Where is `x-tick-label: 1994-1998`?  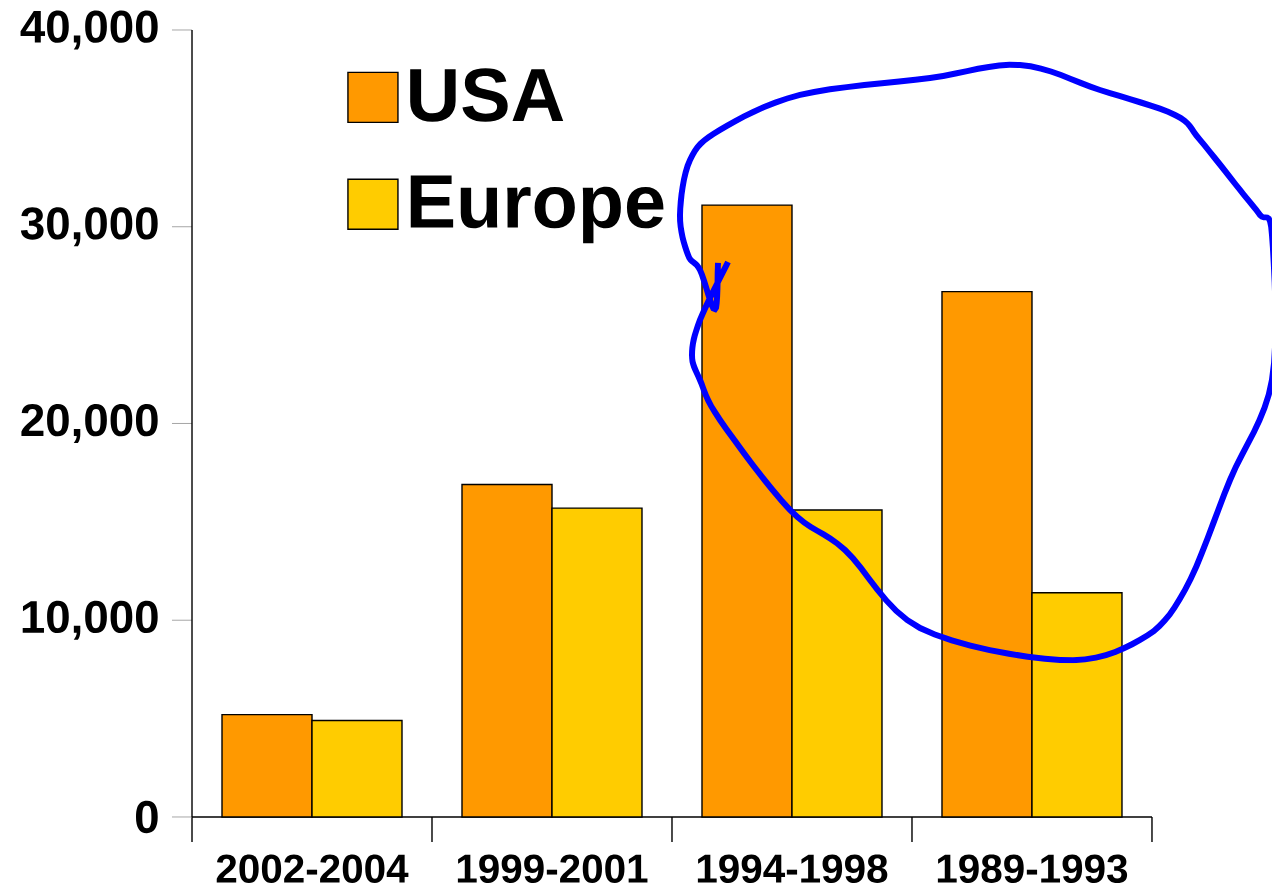
x-tick-label: 1994-1998 is located at coordinates (792, 869).